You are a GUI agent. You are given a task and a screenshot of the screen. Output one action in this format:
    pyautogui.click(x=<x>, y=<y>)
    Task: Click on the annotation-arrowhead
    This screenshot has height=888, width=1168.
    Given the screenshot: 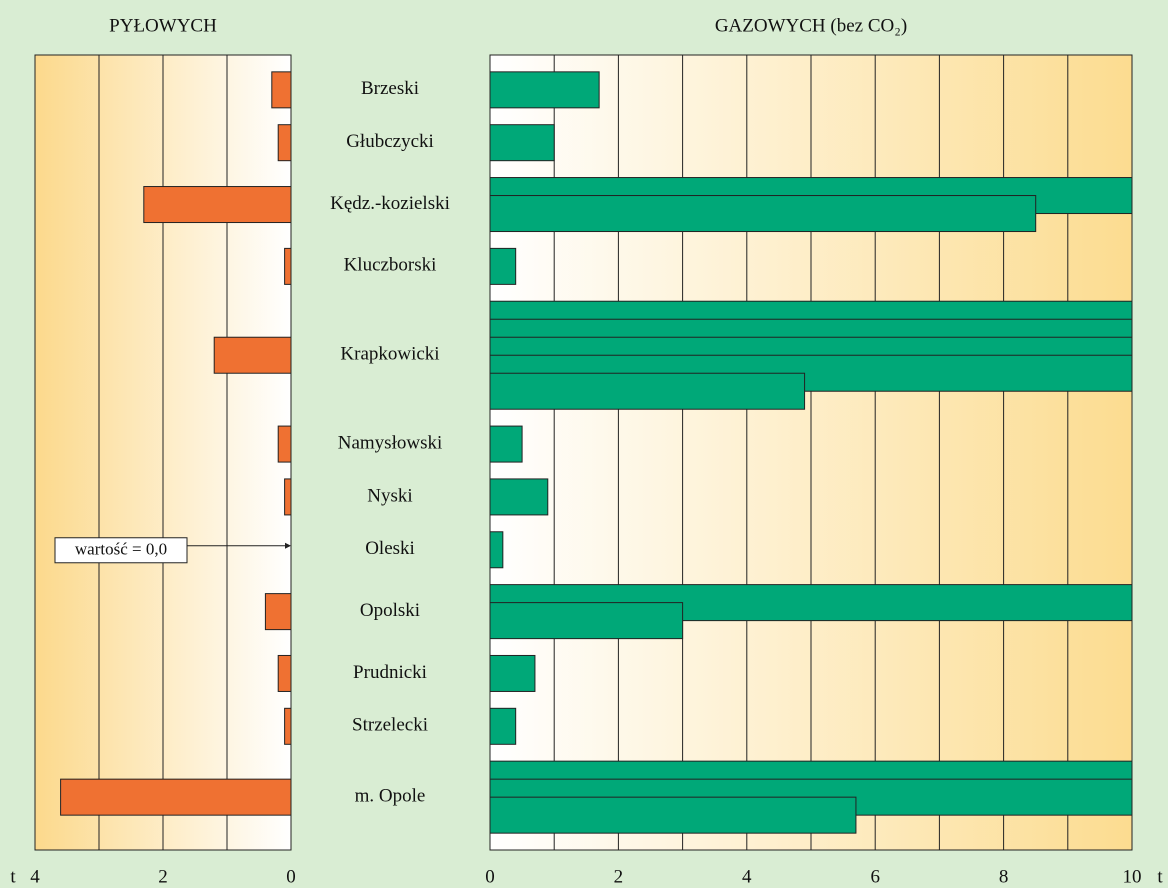 What is the action you would take?
    pyautogui.click(x=288, y=545)
    